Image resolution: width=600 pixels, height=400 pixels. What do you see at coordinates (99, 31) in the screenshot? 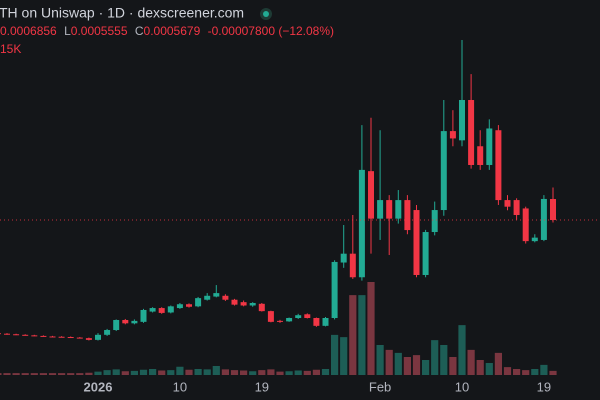
I see `ohlc-low: 0.0005555` at bounding box center [99, 31].